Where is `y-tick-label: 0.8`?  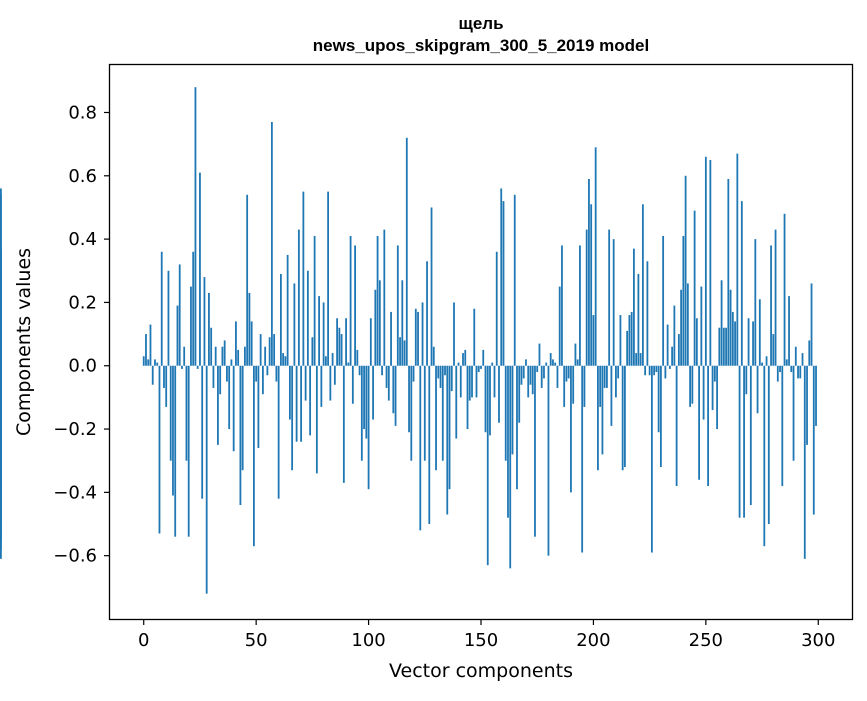 y-tick-label: 0.8 is located at coordinates (82, 112).